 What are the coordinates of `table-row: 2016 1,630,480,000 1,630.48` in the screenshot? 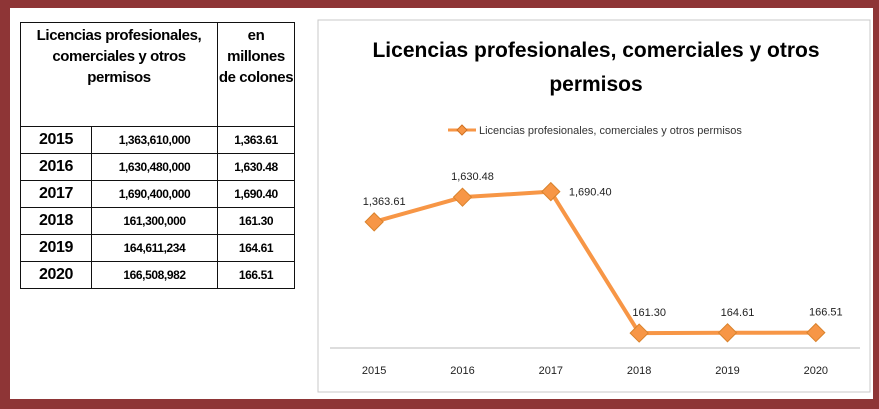 It's located at (157, 167).